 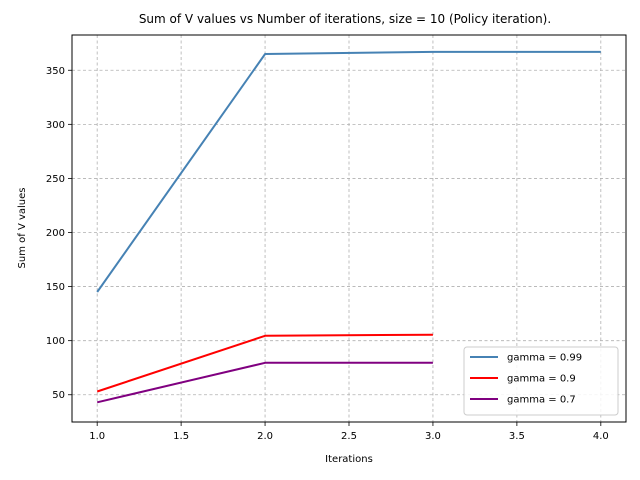 I want to click on legend-entry-1: gamma = 0.99, so click(x=544, y=358).